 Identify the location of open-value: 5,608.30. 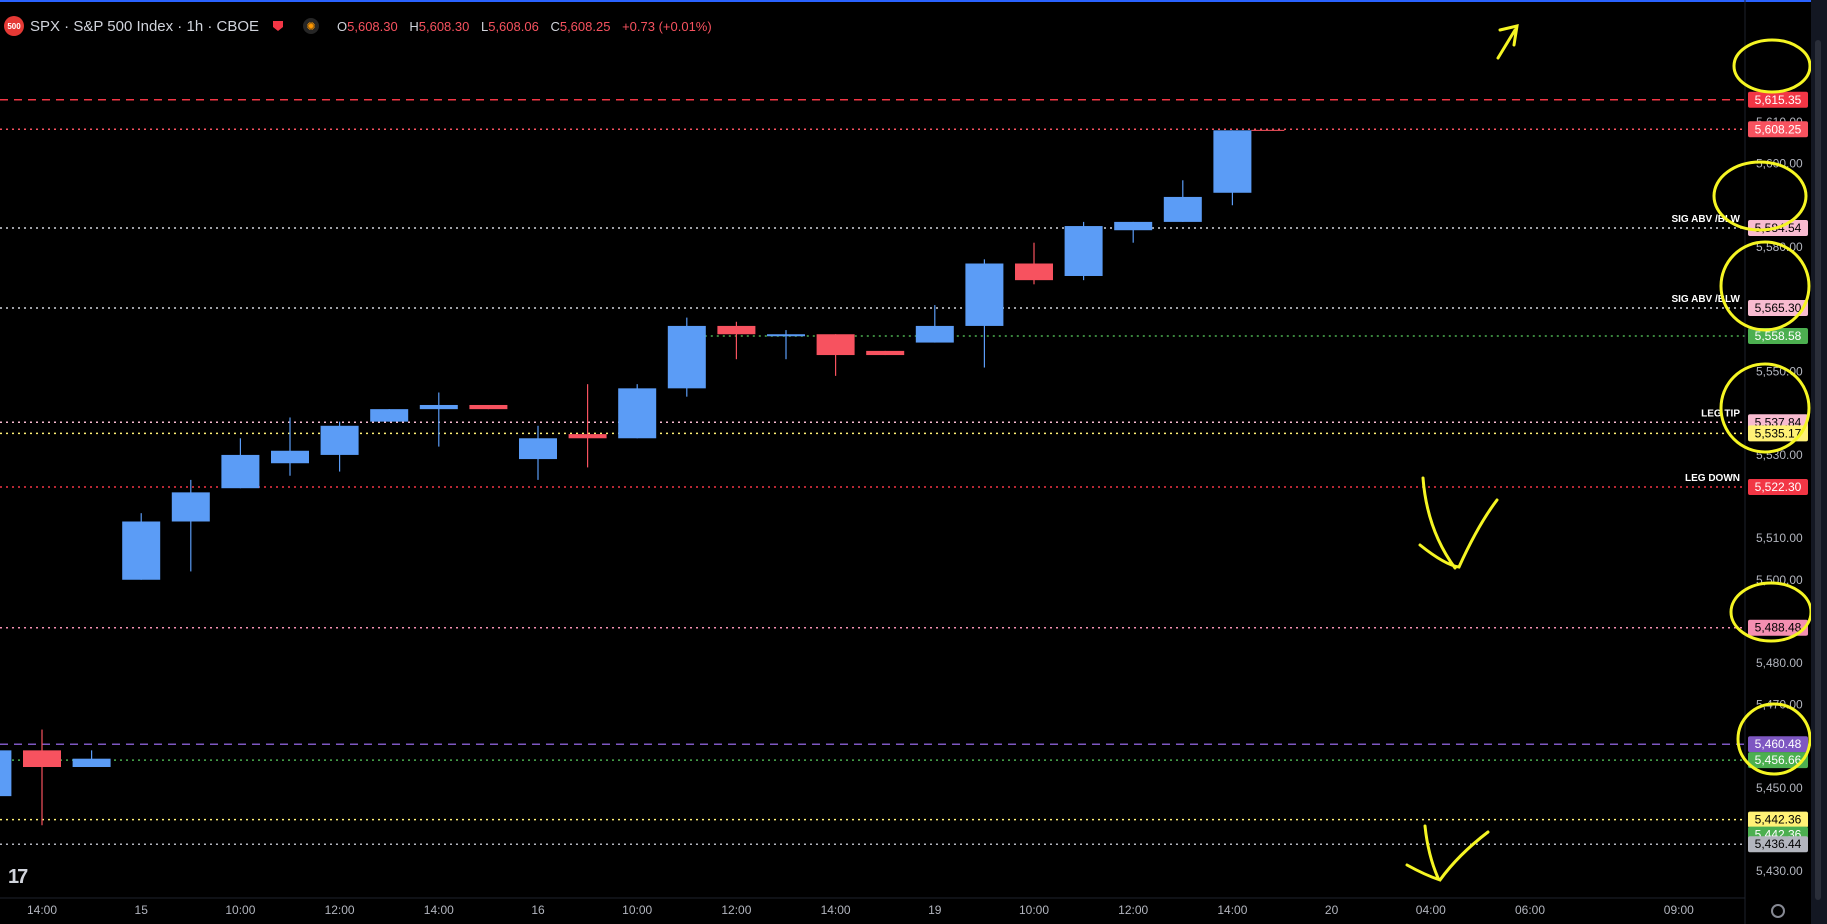
(372, 26).